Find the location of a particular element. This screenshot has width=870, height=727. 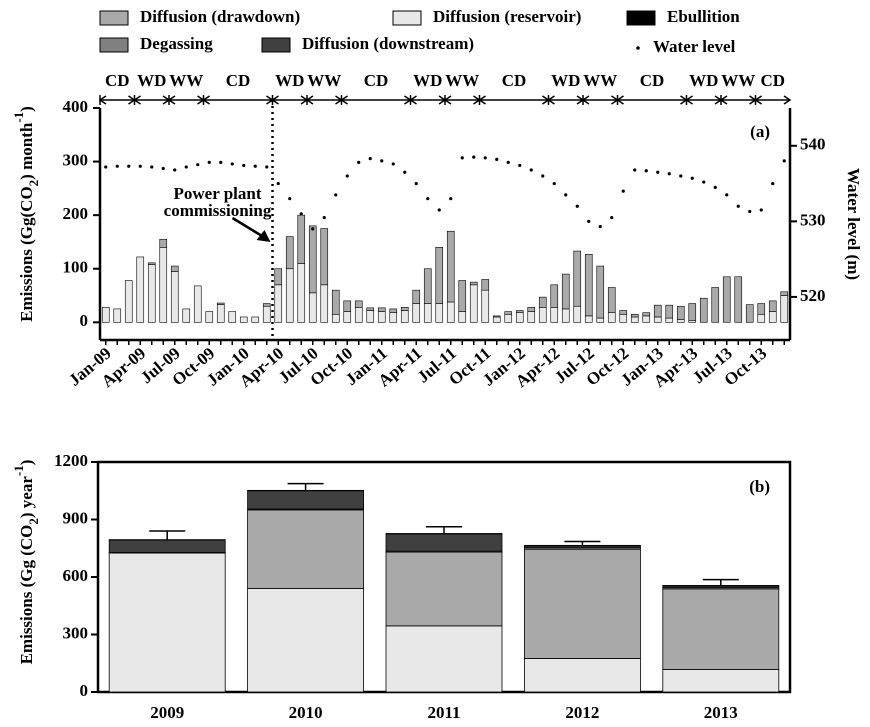

y-axis-label-part: ) is located at coordinates (26, 109).